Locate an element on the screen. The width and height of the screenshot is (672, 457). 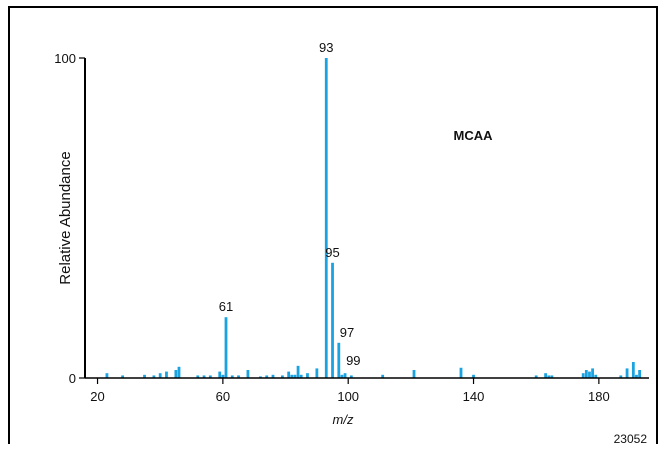
y-tick-label-100: 100 is located at coordinates (65, 58).